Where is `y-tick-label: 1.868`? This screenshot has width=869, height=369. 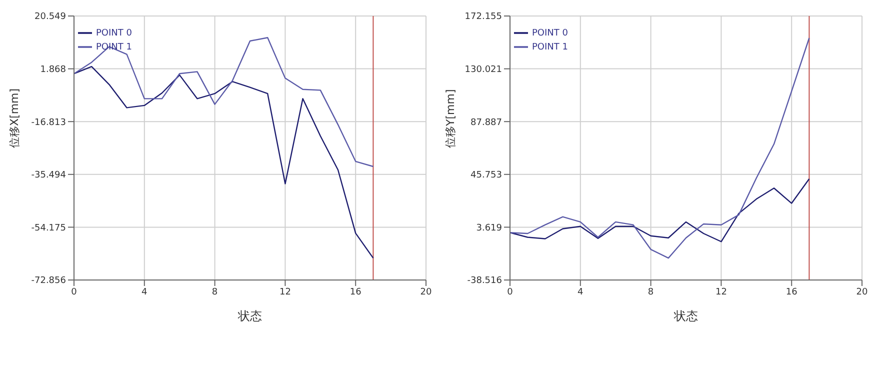
y-tick-label: 1.868 is located at coordinates (53, 69).